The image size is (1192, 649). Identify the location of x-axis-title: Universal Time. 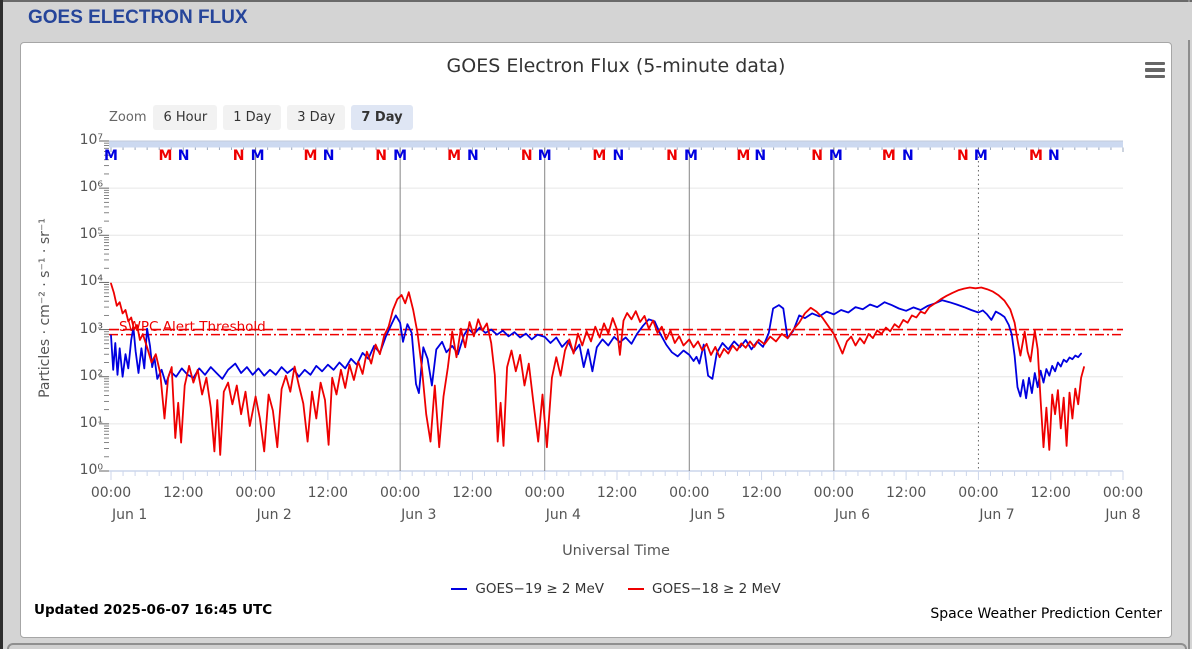
(616, 551).